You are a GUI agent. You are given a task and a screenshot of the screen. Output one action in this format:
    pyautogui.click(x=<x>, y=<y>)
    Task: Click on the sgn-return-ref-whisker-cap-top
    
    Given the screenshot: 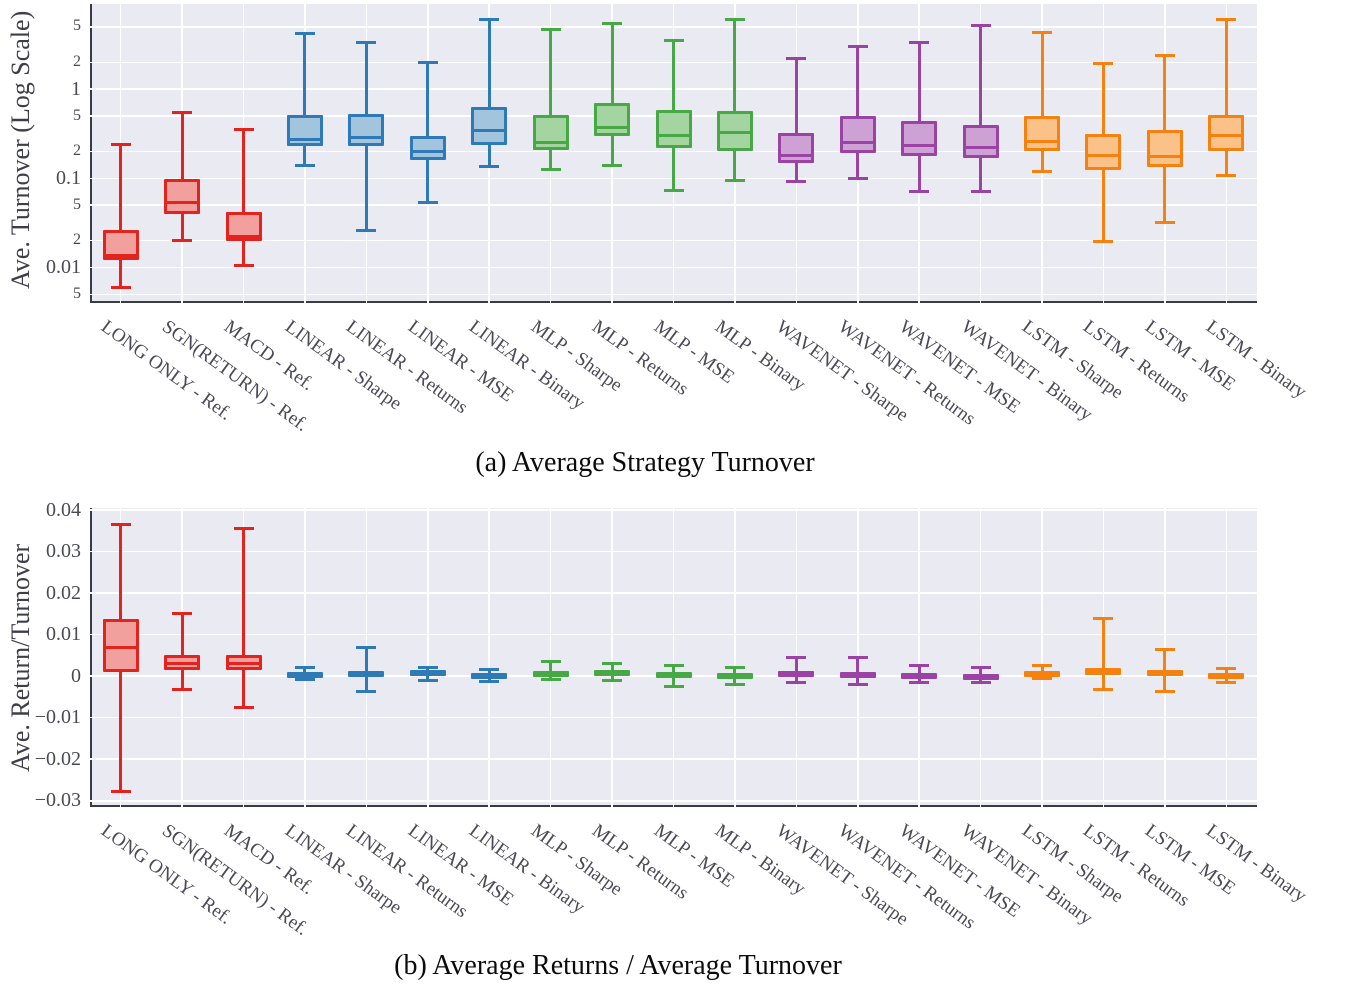 What is the action you would take?
    pyautogui.click(x=182, y=614)
    